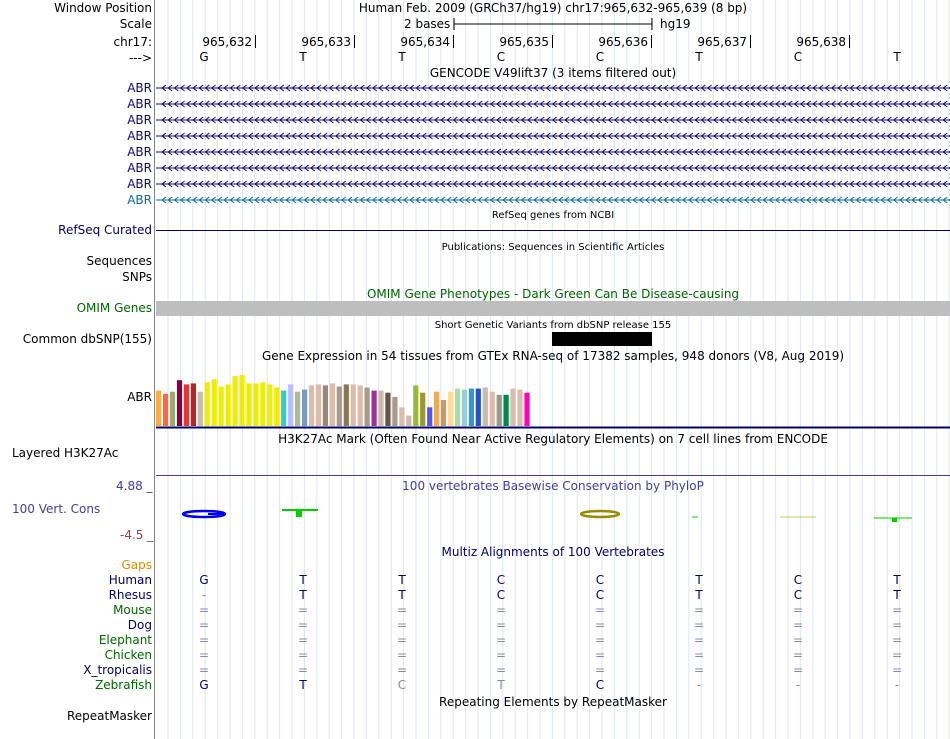 The image size is (950, 739). I want to click on species-label: Zebrafish, so click(123, 685).